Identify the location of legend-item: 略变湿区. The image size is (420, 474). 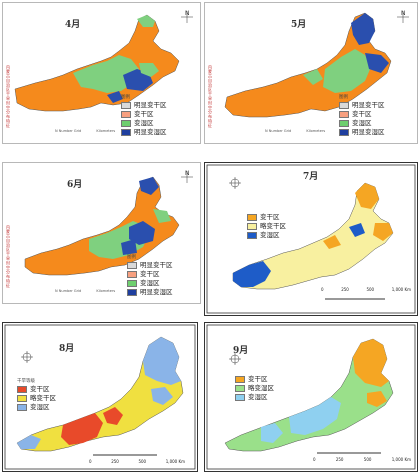
(254, 388).